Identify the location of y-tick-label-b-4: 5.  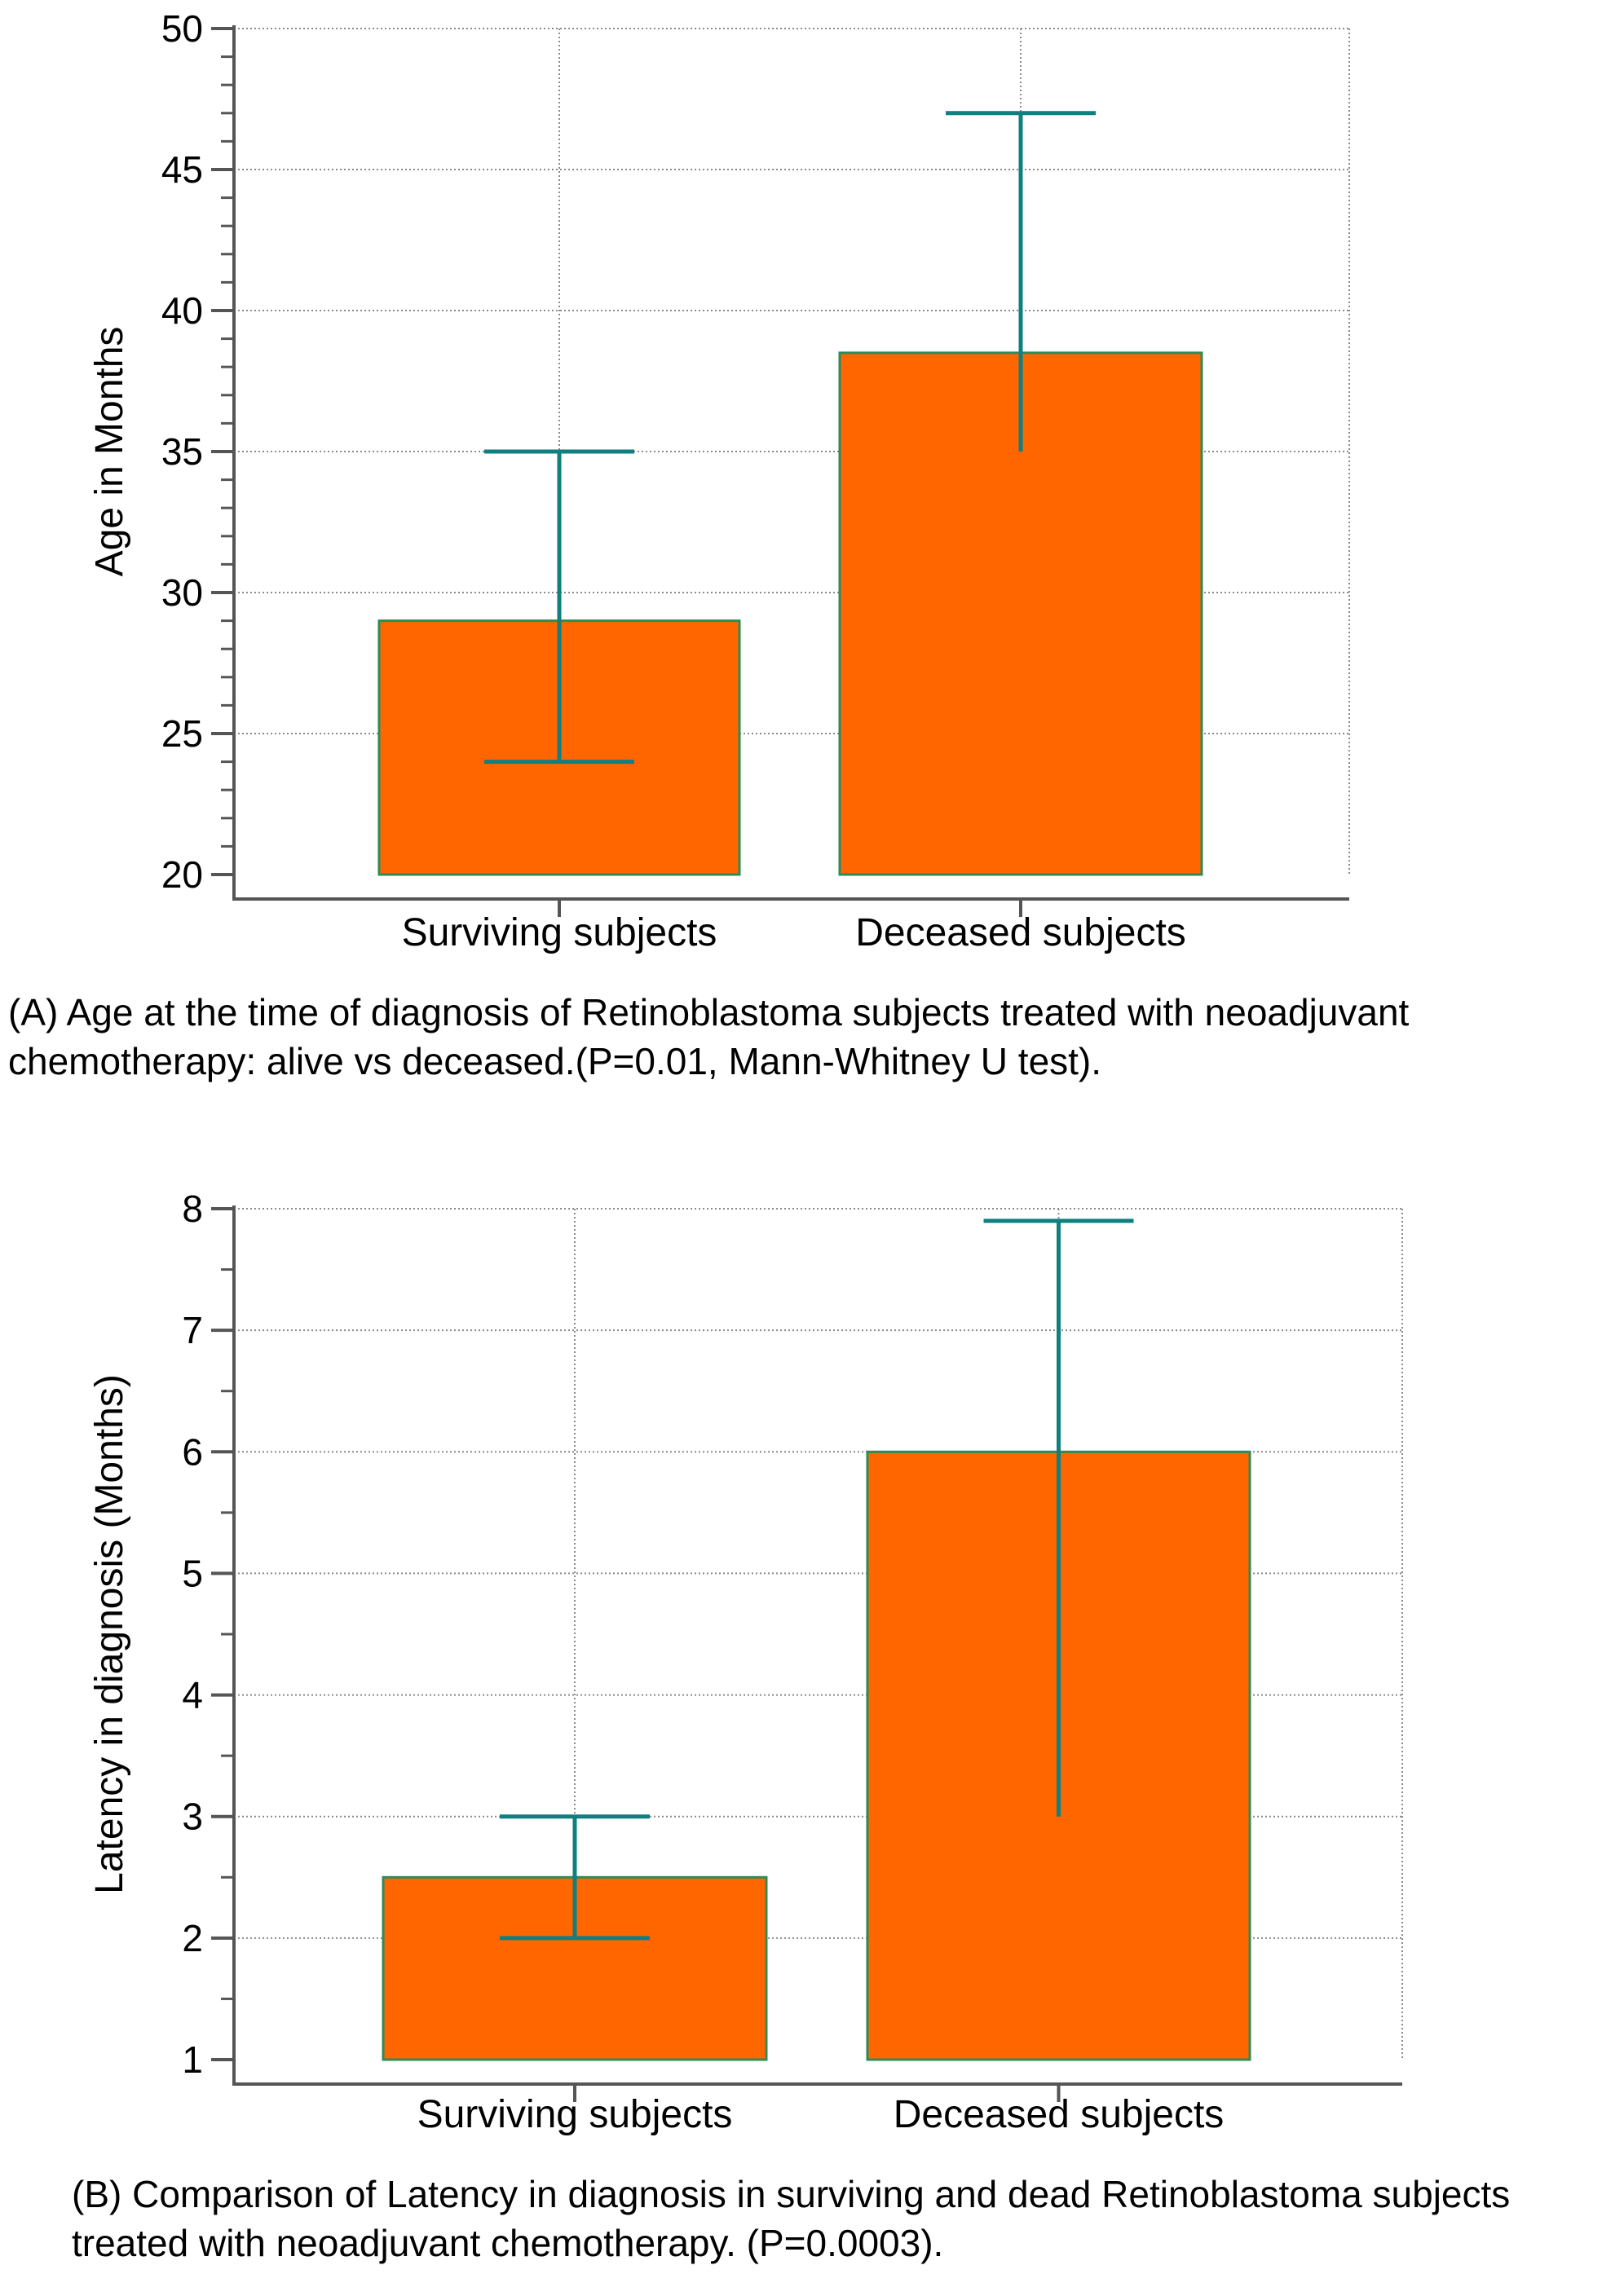
(192, 1573).